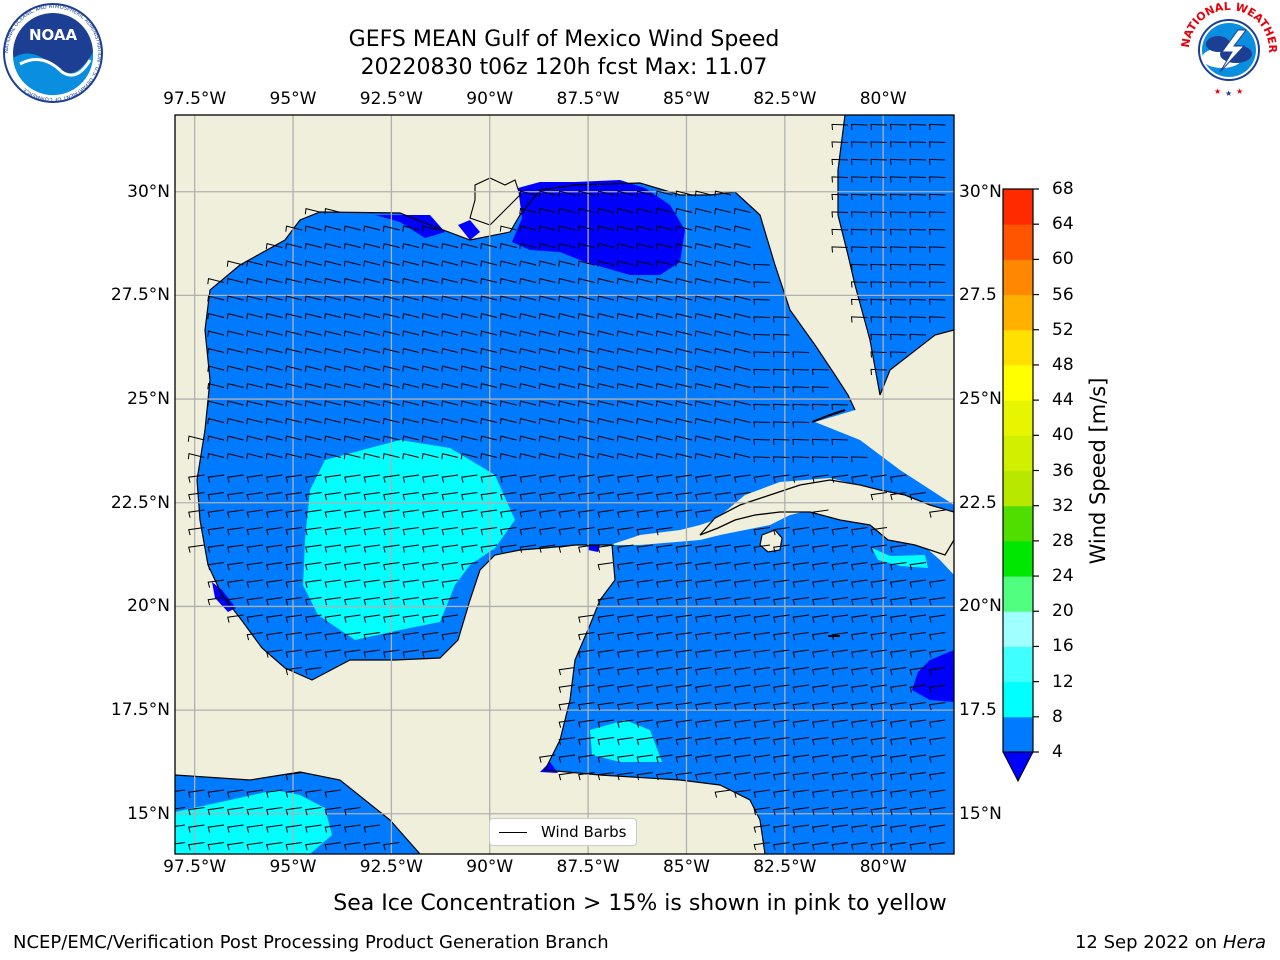 The height and width of the screenshot is (960, 1280). Describe the element at coordinates (1018, 312) in the screenshot. I see `colorbar-segment` at that location.